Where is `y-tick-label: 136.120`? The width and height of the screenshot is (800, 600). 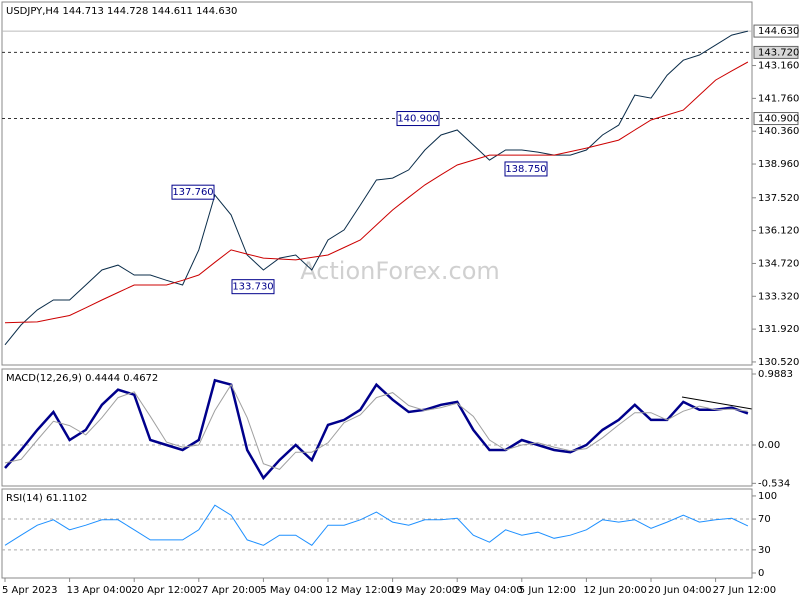
y-tick-label: 136.120 is located at coordinates (778, 231).